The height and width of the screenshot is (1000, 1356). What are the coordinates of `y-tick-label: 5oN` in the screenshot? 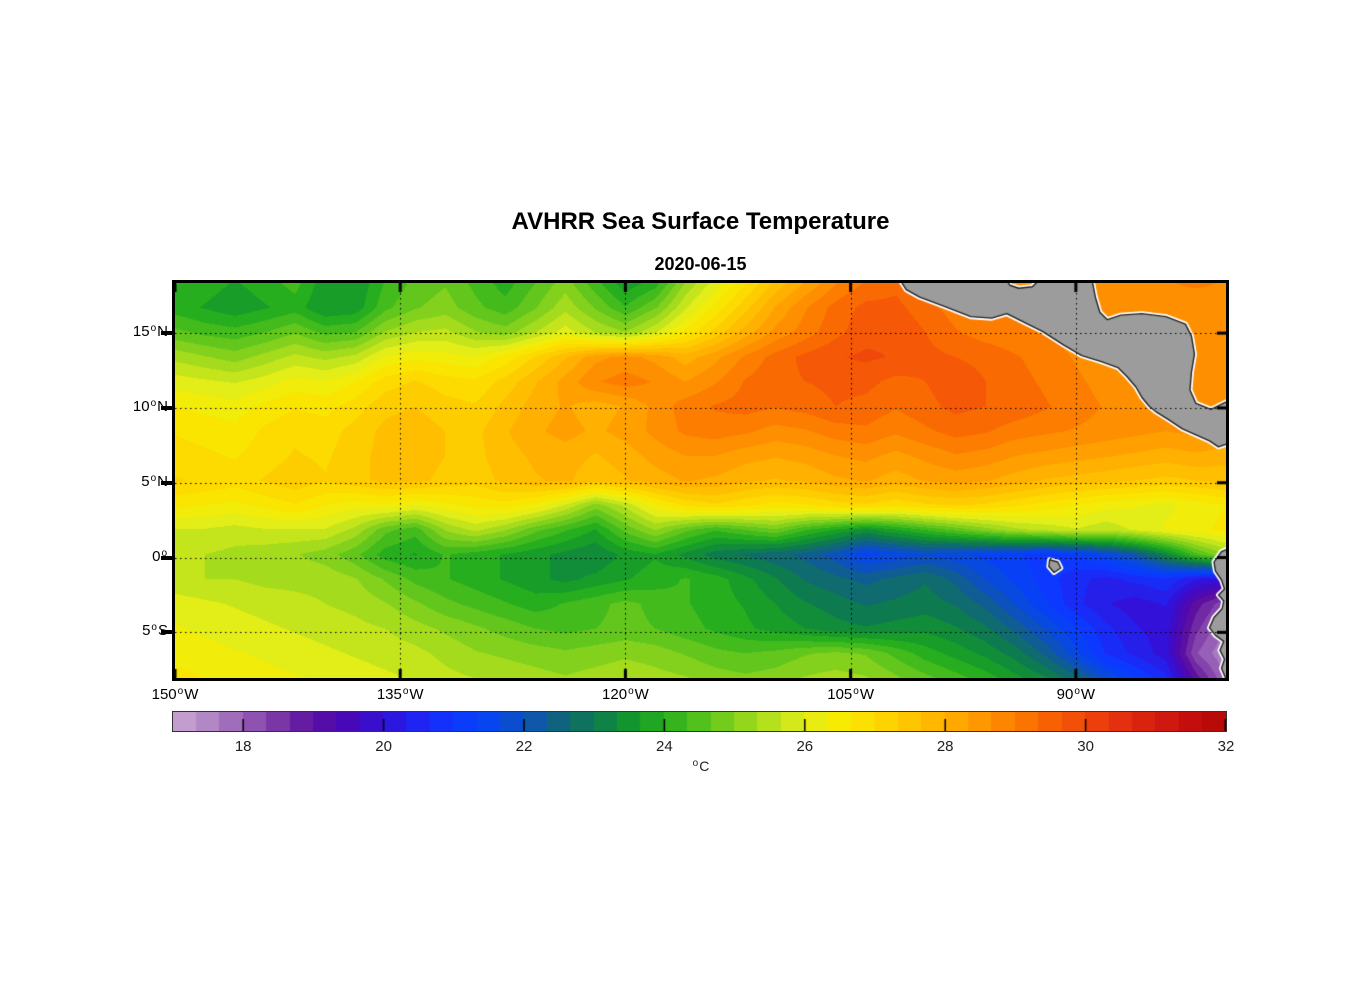 It's located at (154, 481).